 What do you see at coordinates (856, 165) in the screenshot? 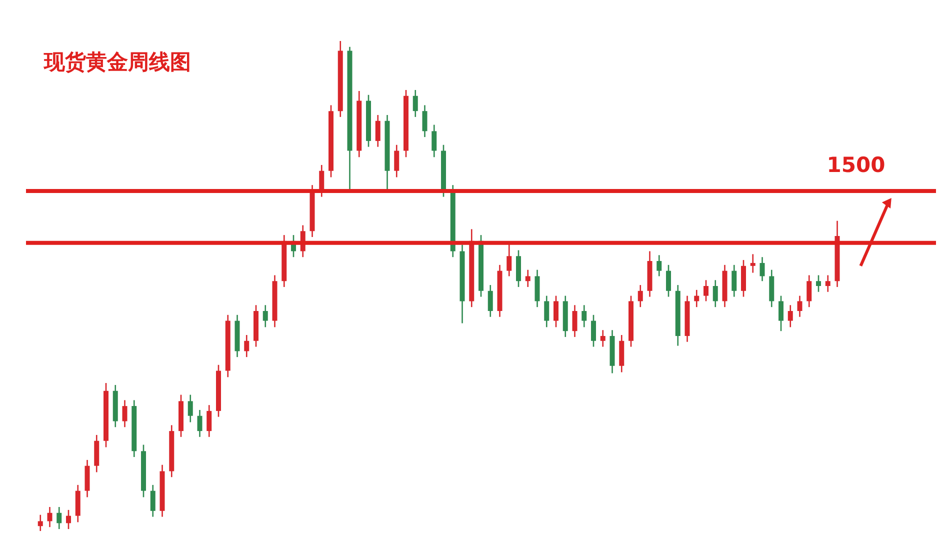
I see `annotation: 1500` at bounding box center [856, 165].